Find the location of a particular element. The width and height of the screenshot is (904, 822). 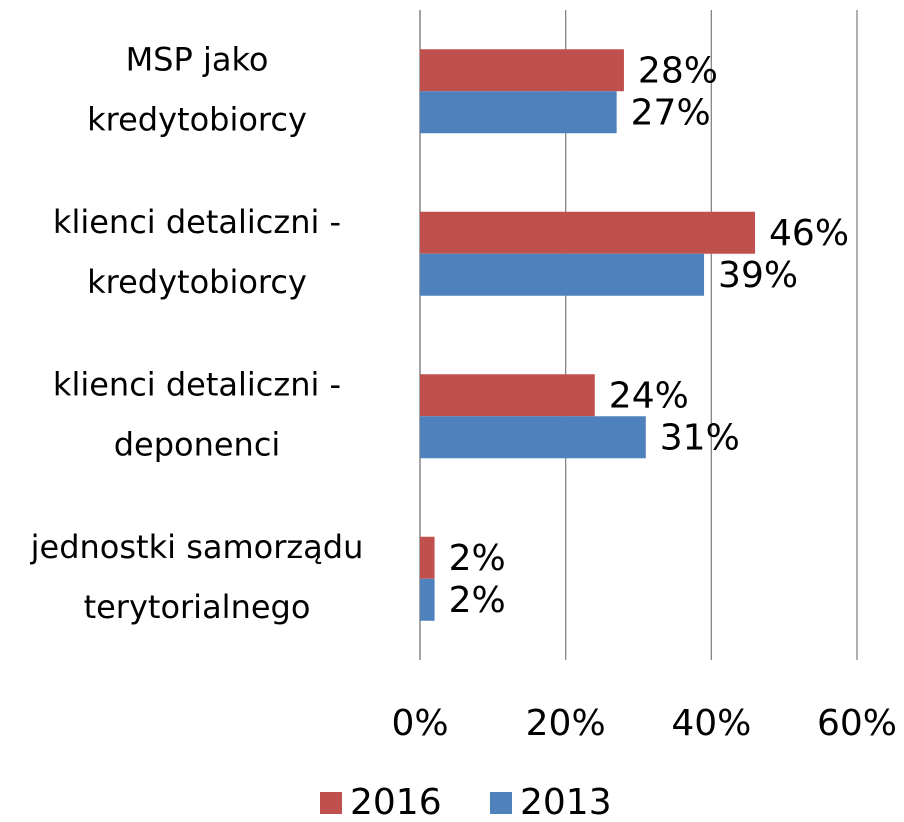

x-tick-label: 0% is located at coordinates (419, 723).